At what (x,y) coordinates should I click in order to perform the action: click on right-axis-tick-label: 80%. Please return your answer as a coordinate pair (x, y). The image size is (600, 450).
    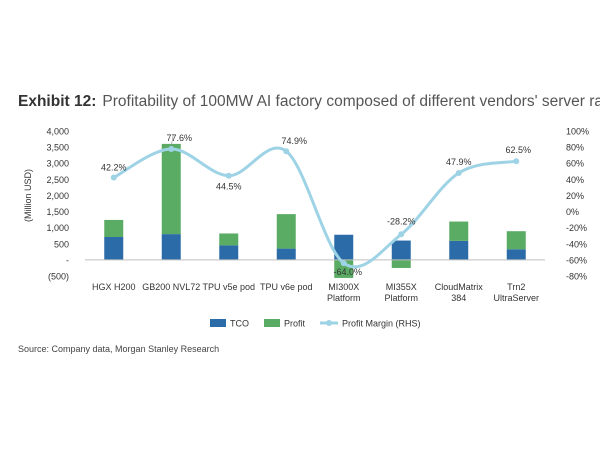
    Looking at the image, I should click on (575, 148).